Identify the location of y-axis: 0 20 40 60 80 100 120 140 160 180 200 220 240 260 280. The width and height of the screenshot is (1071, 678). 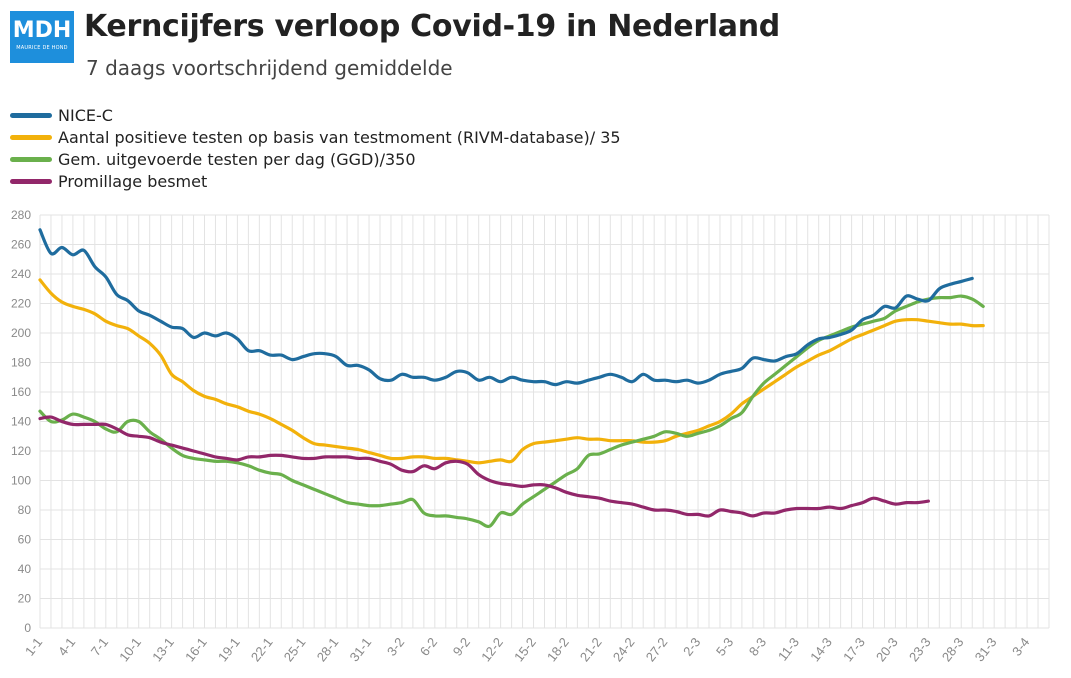
(21, 421).